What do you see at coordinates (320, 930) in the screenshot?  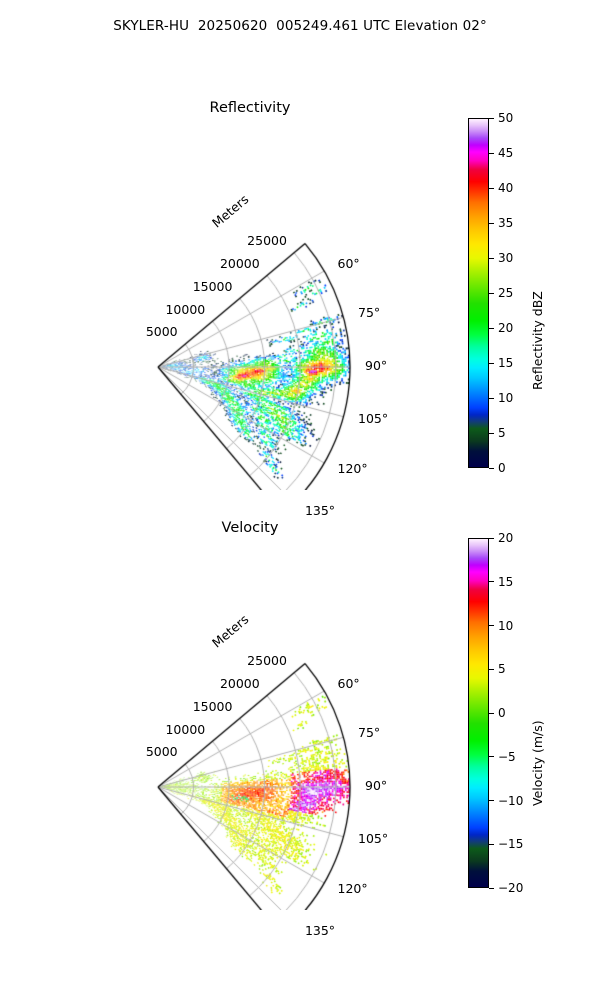 I see `azimuth-tick-label: 135°` at bounding box center [320, 930].